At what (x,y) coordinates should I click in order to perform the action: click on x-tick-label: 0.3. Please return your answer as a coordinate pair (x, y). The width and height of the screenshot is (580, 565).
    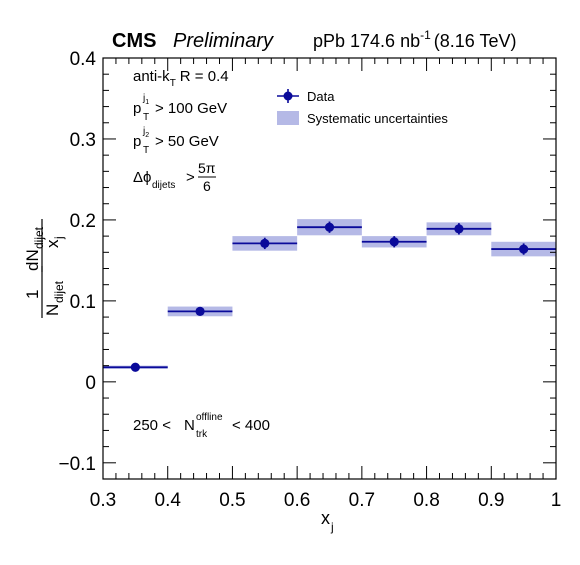
    Looking at the image, I should click on (103, 500).